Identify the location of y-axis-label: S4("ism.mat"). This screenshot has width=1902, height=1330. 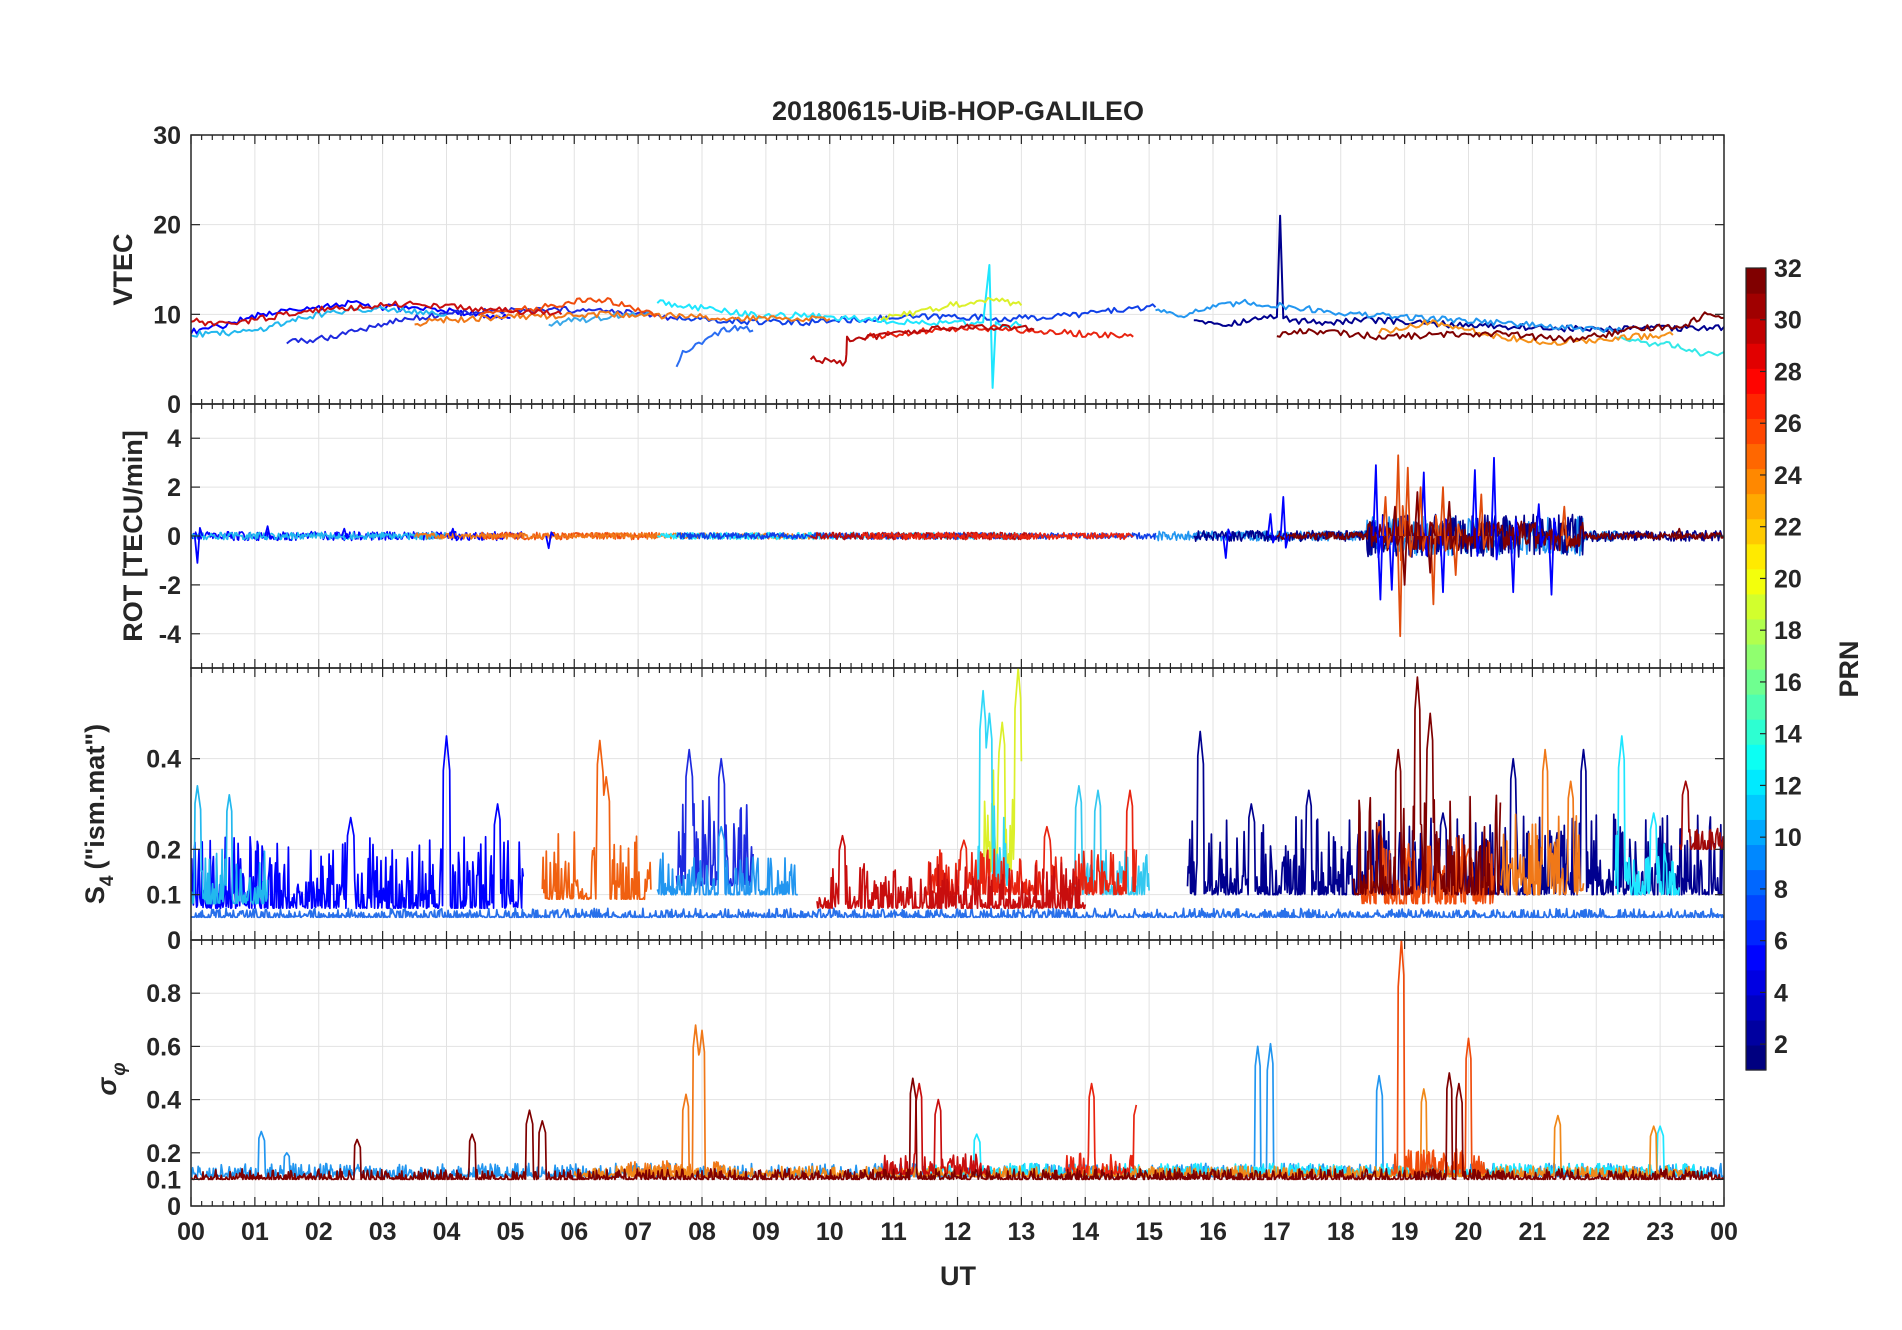
(99, 814).